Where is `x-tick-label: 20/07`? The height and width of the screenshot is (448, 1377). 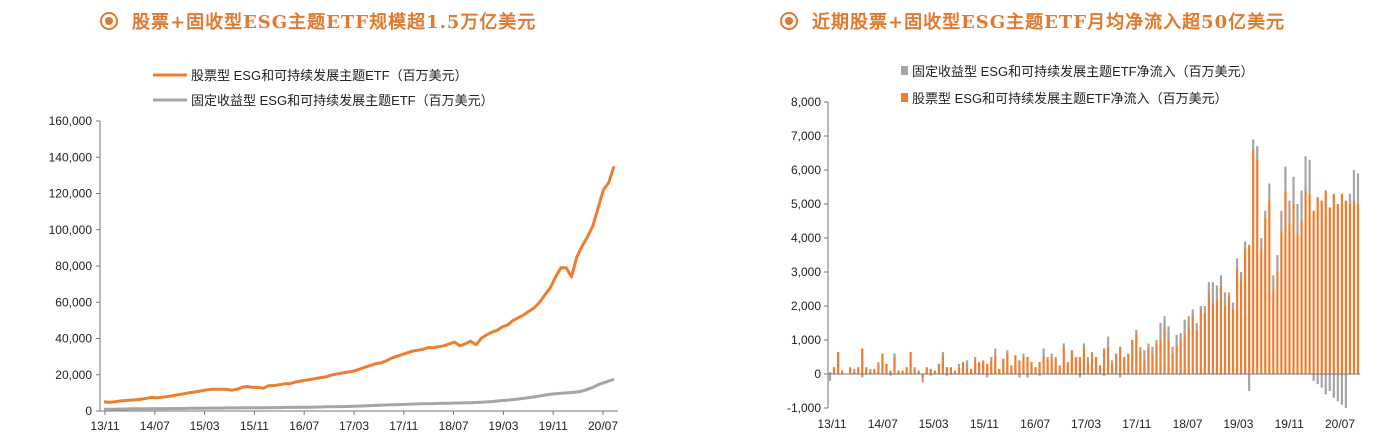 x-tick-label: 20/07 is located at coordinates (603, 426).